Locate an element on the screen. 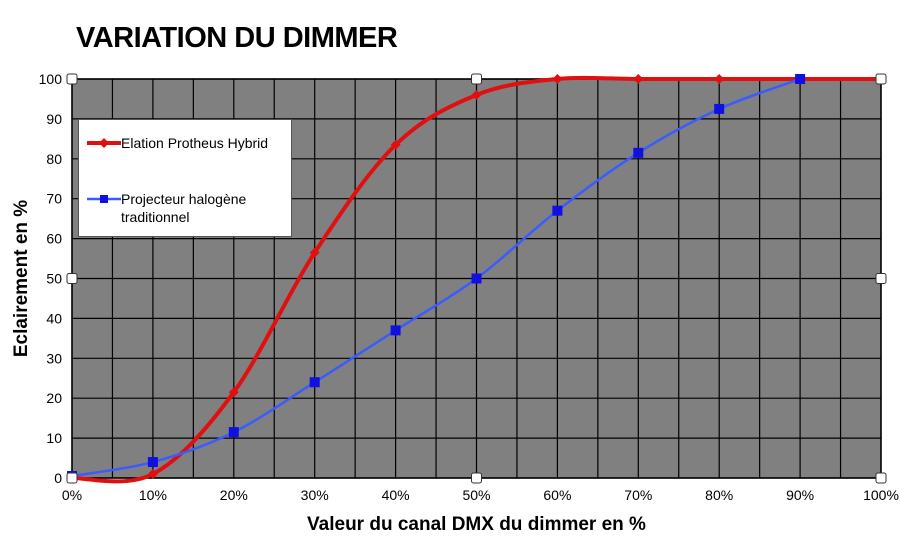  x-axis-title: Valeur du canal DMX du dimmer en % is located at coordinates (476, 524).